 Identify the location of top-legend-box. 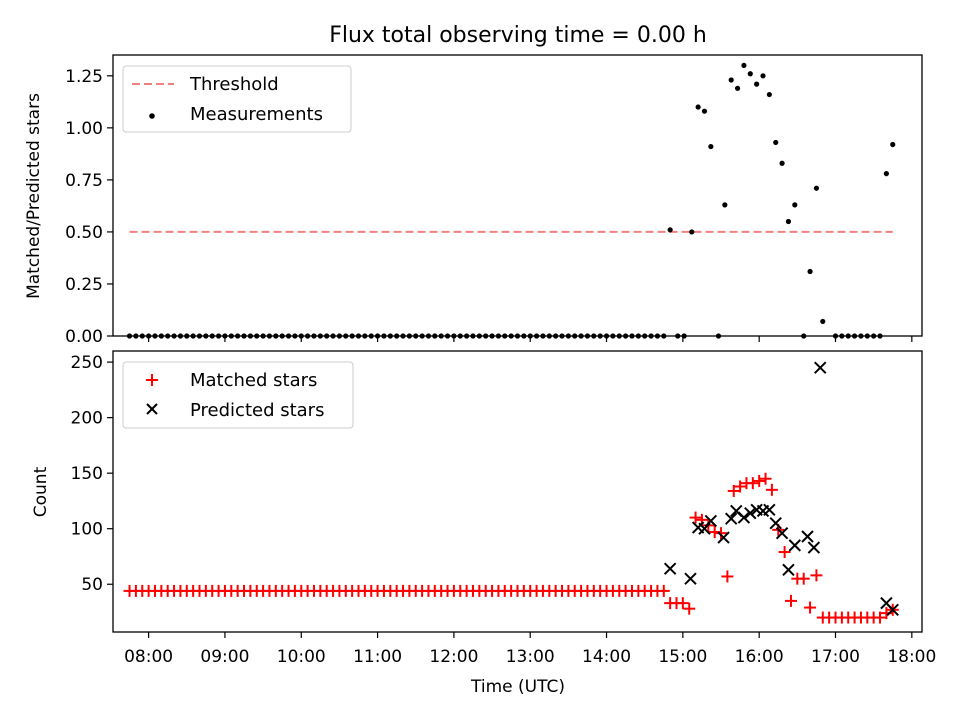
(237, 99).